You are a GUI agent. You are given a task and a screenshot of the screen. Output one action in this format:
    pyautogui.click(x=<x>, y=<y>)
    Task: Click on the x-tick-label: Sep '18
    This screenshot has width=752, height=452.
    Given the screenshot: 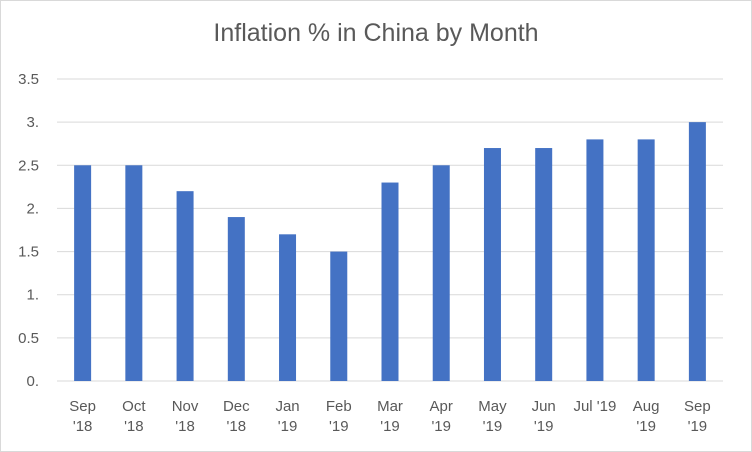 What is the action you would take?
    pyautogui.click(x=82, y=416)
    